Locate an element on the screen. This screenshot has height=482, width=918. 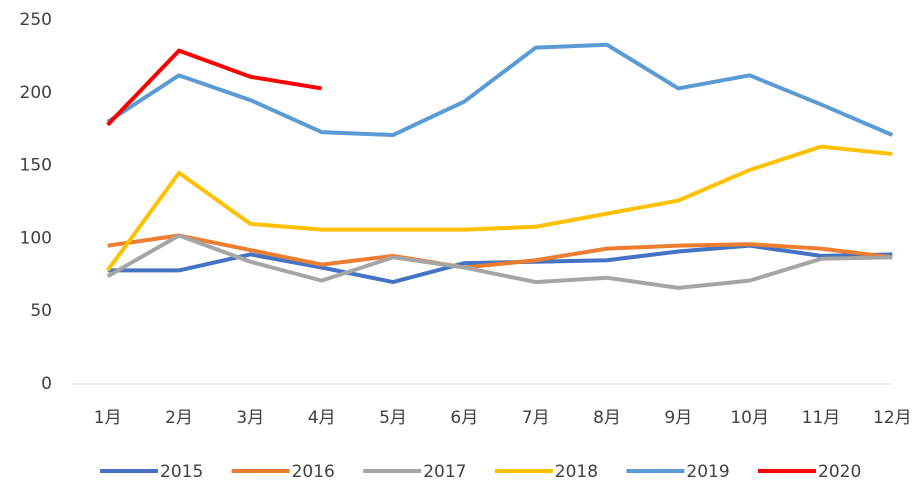
legend-label: 2019 is located at coordinates (707, 472).